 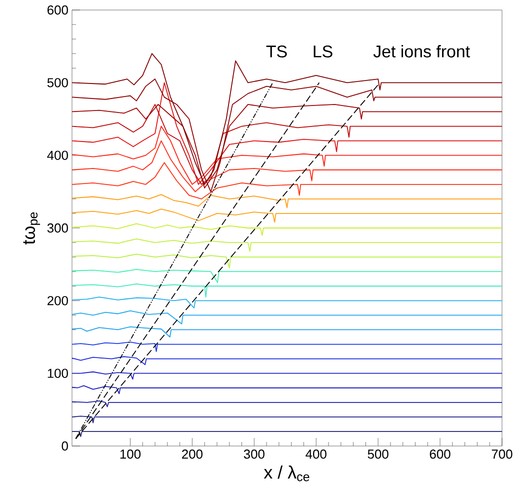 I want to click on x-tick-label: 300, so click(x=254, y=454).